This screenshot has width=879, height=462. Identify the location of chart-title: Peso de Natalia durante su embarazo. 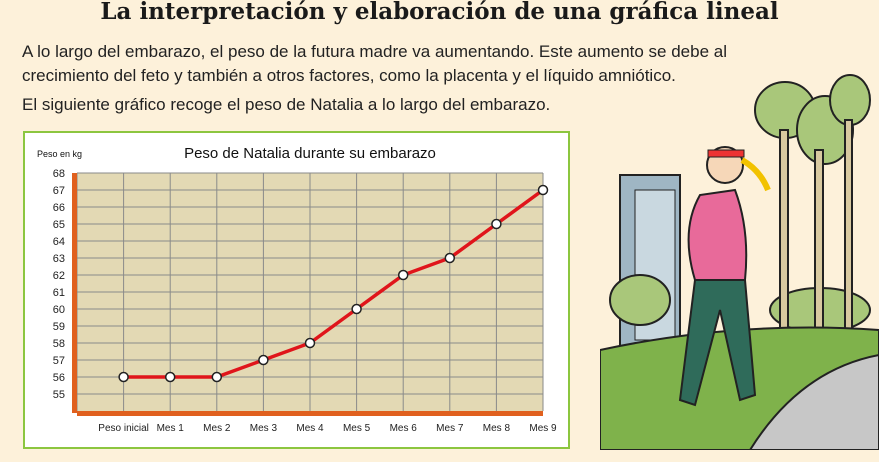
(310, 153).